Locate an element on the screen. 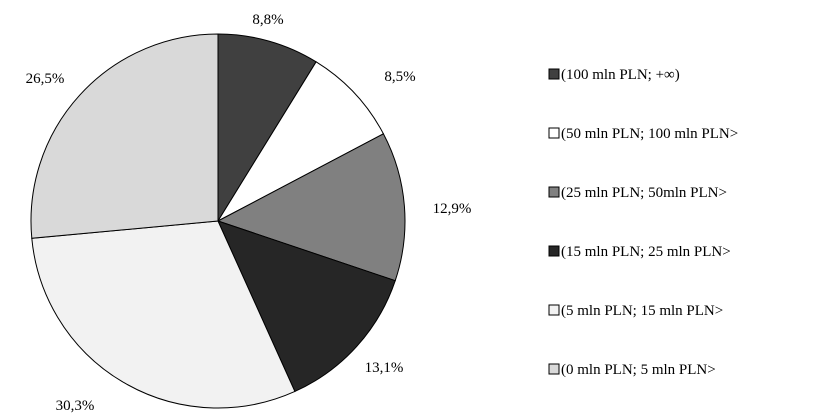 Image resolution: width=814 pixels, height=414 pixels. legend-item: (15 mln PLN; 25 mln PLN> is located at coordinates (639, 252).